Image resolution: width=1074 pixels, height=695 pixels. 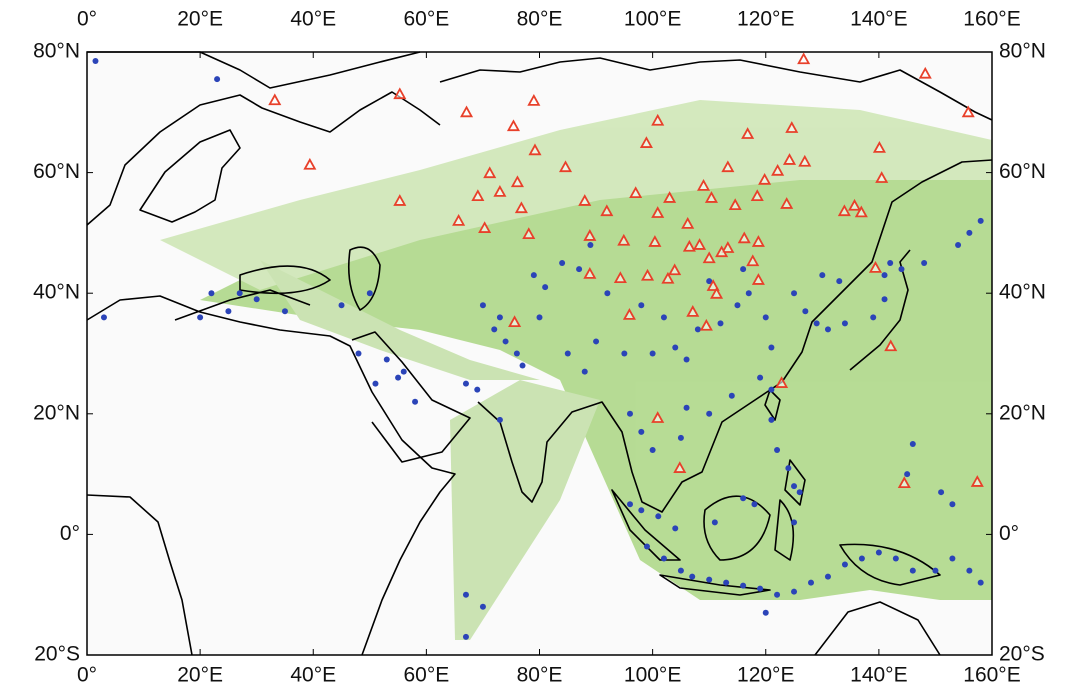 I want to click on y-tick-label-right: 60°N, so click(x=1022, y=171).